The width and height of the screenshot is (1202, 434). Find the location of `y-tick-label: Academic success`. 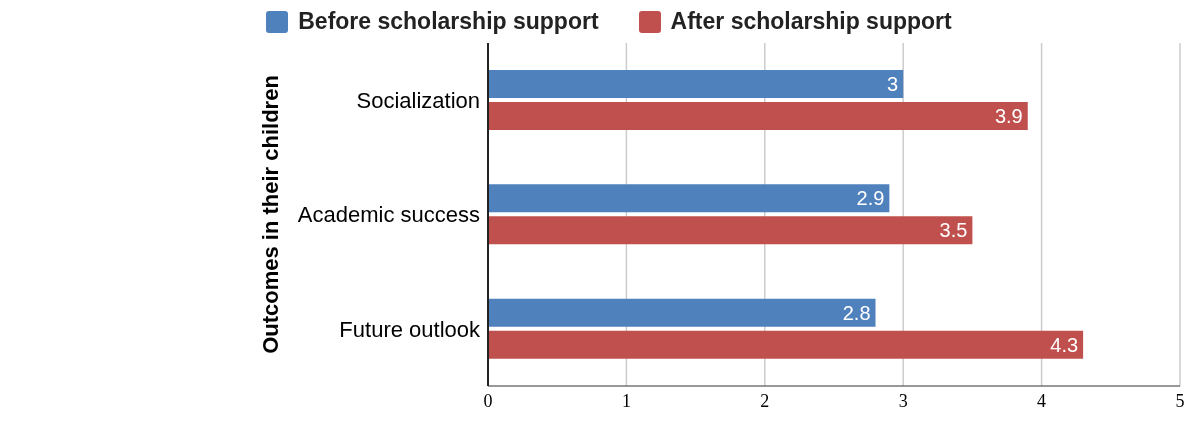

y-tick-label: Academic success is located at coordinates (388, 215).